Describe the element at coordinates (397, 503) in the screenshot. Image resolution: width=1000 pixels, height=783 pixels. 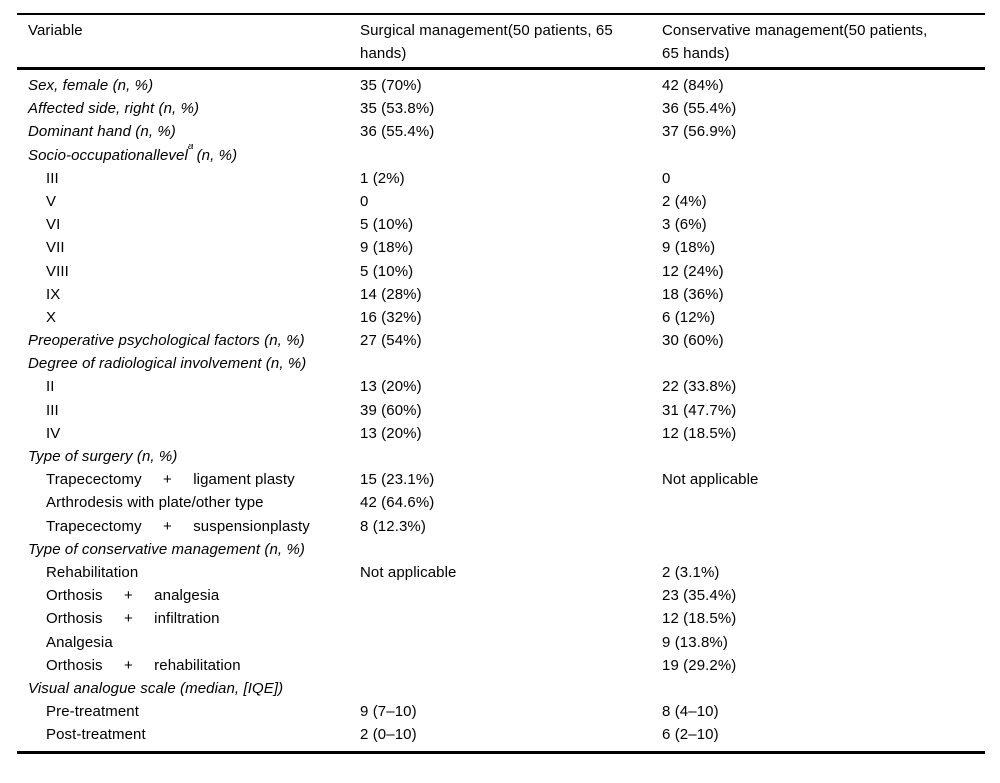
I see `surgical-value-cell: 42 (64.6%)` at that location.